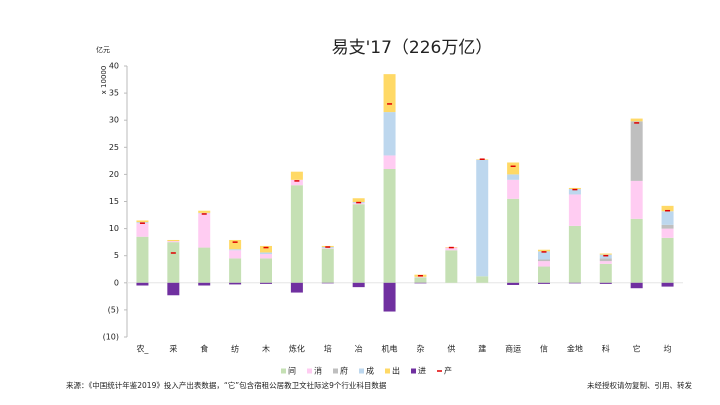  What do you see at coordinates (103, 49) in the screenshot?
I see `y-unit: 亿元` at bounding box center [103, 49].